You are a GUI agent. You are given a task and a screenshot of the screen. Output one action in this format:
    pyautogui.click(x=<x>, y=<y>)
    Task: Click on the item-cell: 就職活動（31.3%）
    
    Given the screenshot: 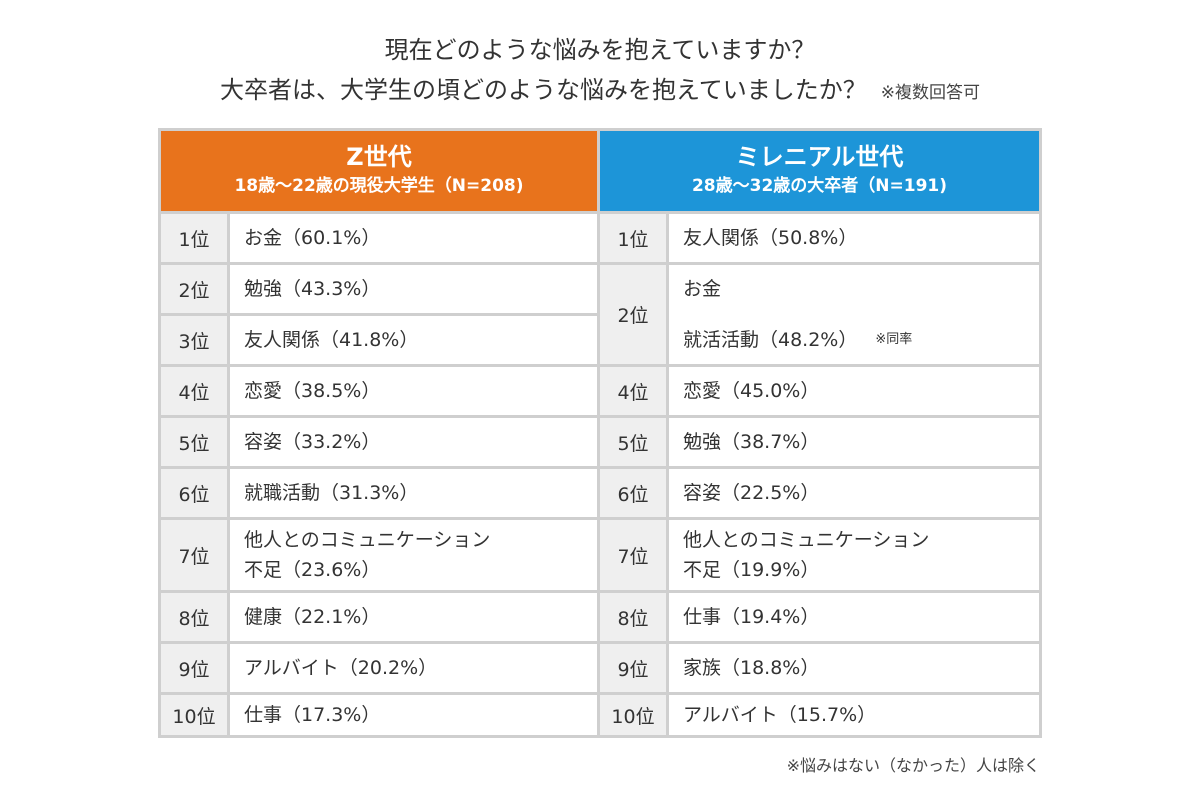 What is the action you would take?
    pyautogui.click(x=413, y=493)
    